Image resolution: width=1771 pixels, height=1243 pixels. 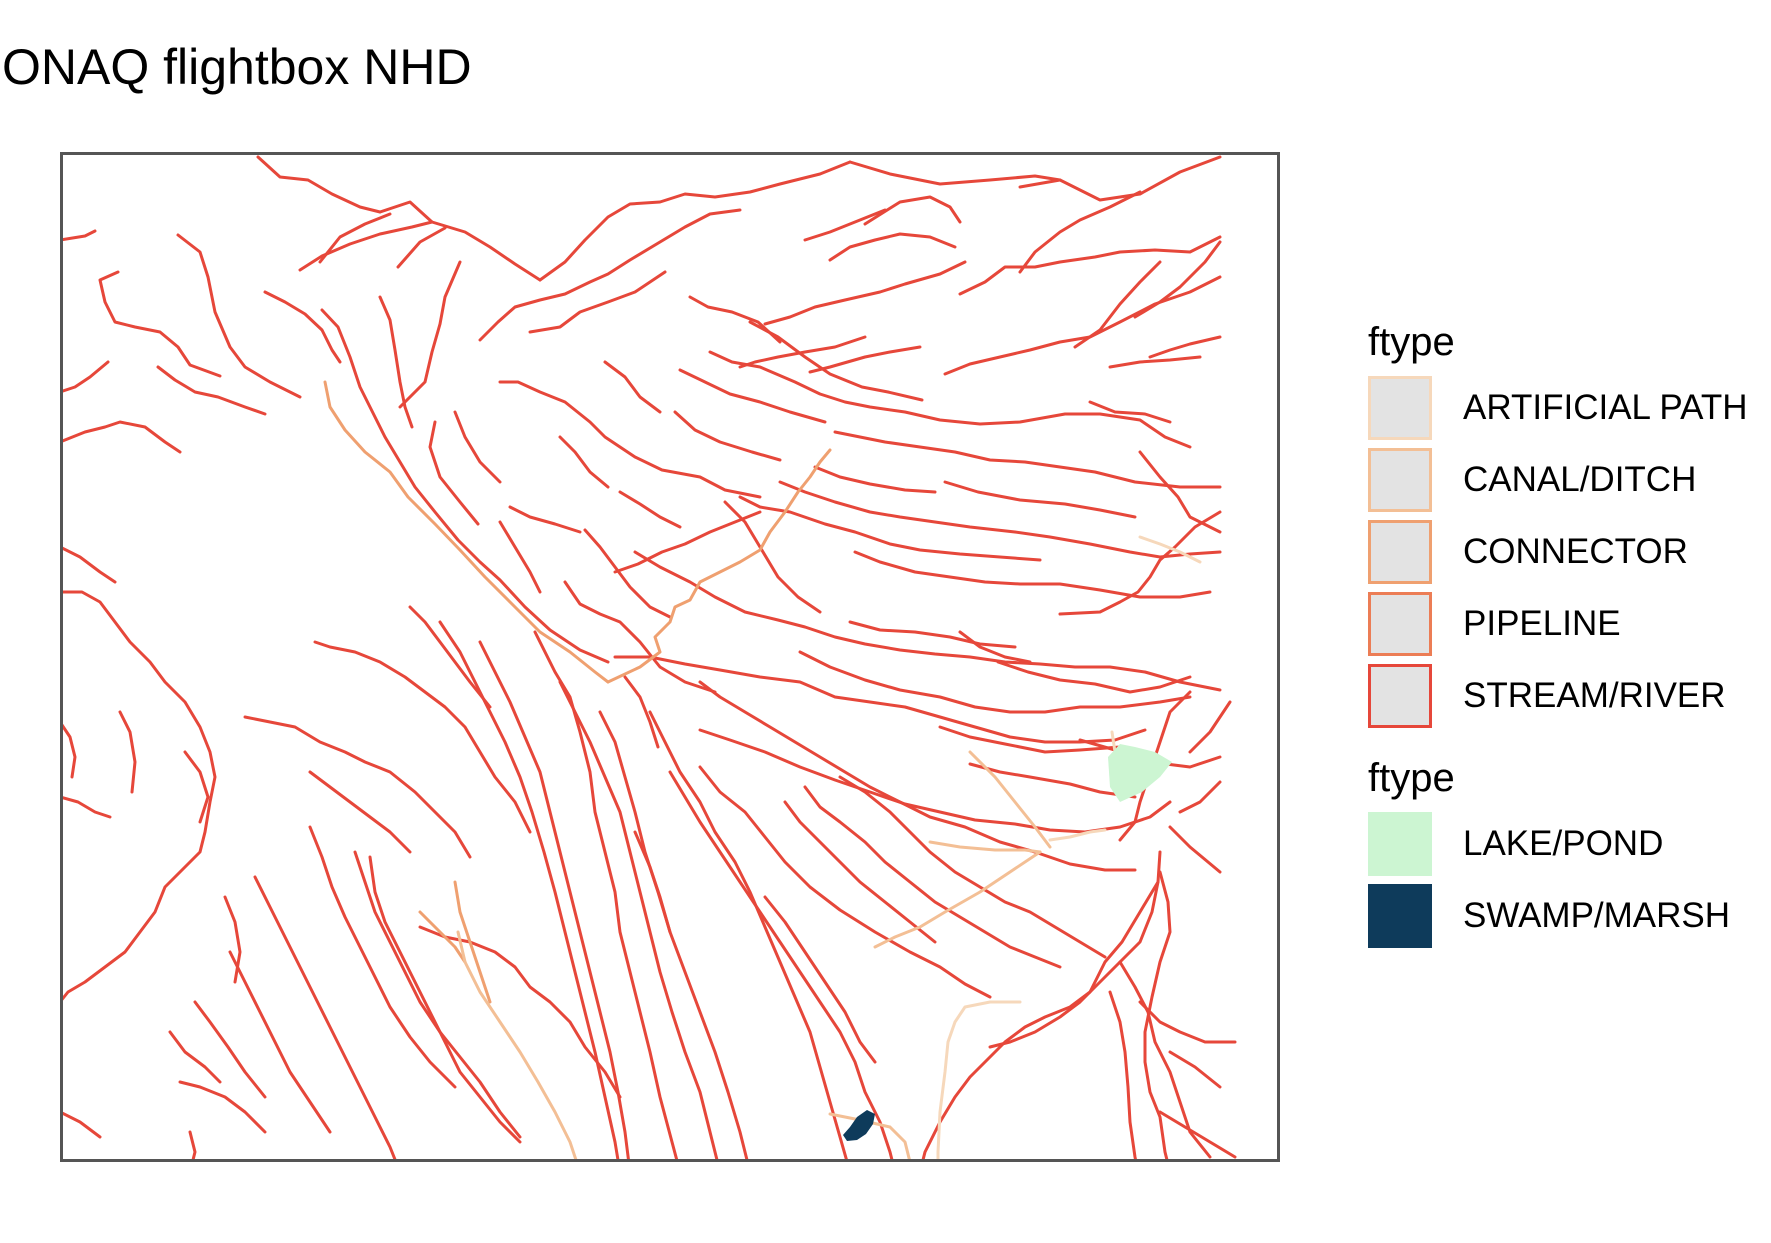 I want to click on legend-swatch-lake-pond, so click(x=1400, y=844).